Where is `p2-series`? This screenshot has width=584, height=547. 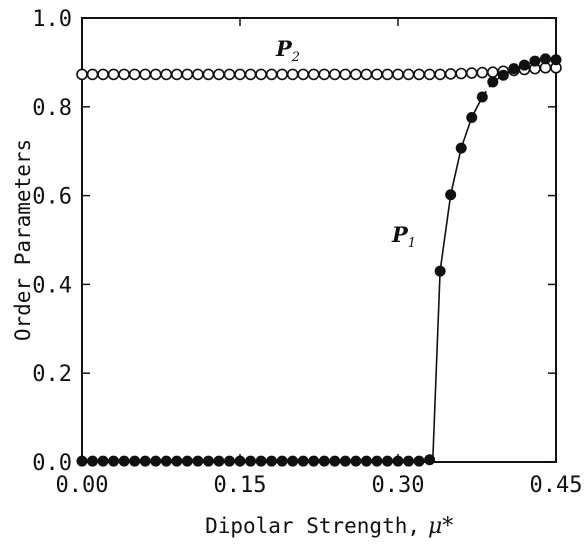 p2-series is located at coordinates (319, 71).